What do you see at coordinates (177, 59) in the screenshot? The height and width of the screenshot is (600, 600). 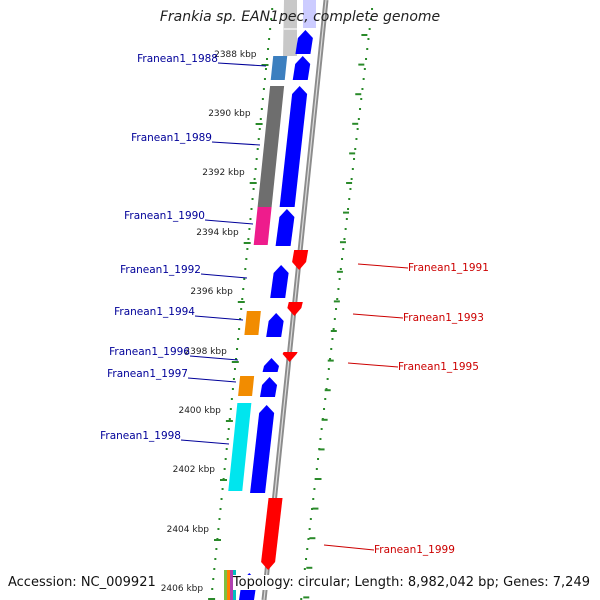 I see `gene-label: Franean1_1988` at bounding box center [177, 59].